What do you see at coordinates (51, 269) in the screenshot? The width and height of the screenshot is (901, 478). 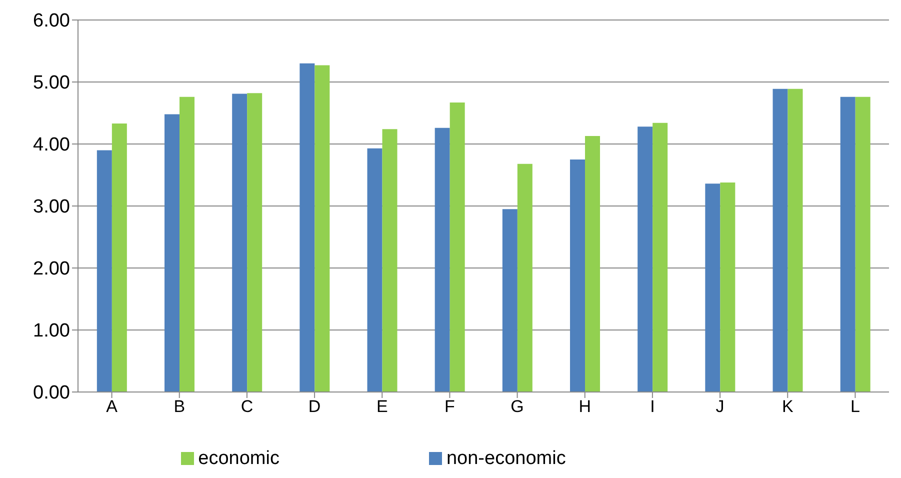 I see `y-tick-label: 2.00` at bounding box center [51, 269].